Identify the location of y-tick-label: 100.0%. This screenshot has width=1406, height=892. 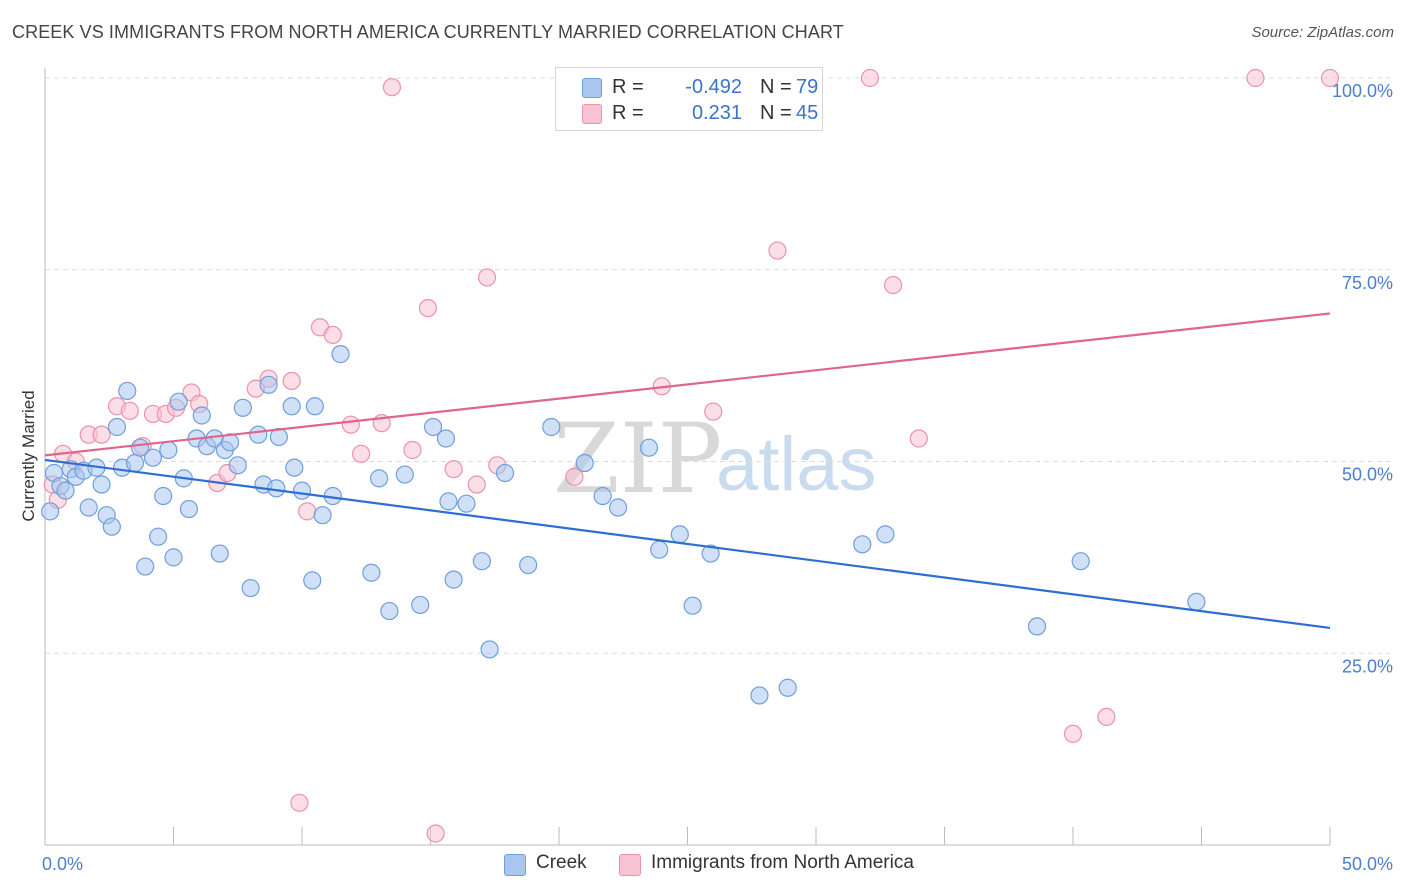
(1362, 91).